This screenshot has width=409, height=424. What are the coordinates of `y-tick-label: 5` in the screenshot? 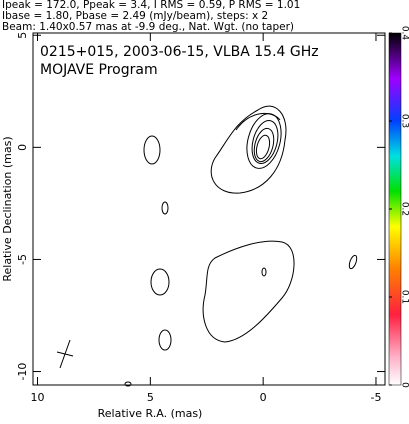 It's located at (22, 35).